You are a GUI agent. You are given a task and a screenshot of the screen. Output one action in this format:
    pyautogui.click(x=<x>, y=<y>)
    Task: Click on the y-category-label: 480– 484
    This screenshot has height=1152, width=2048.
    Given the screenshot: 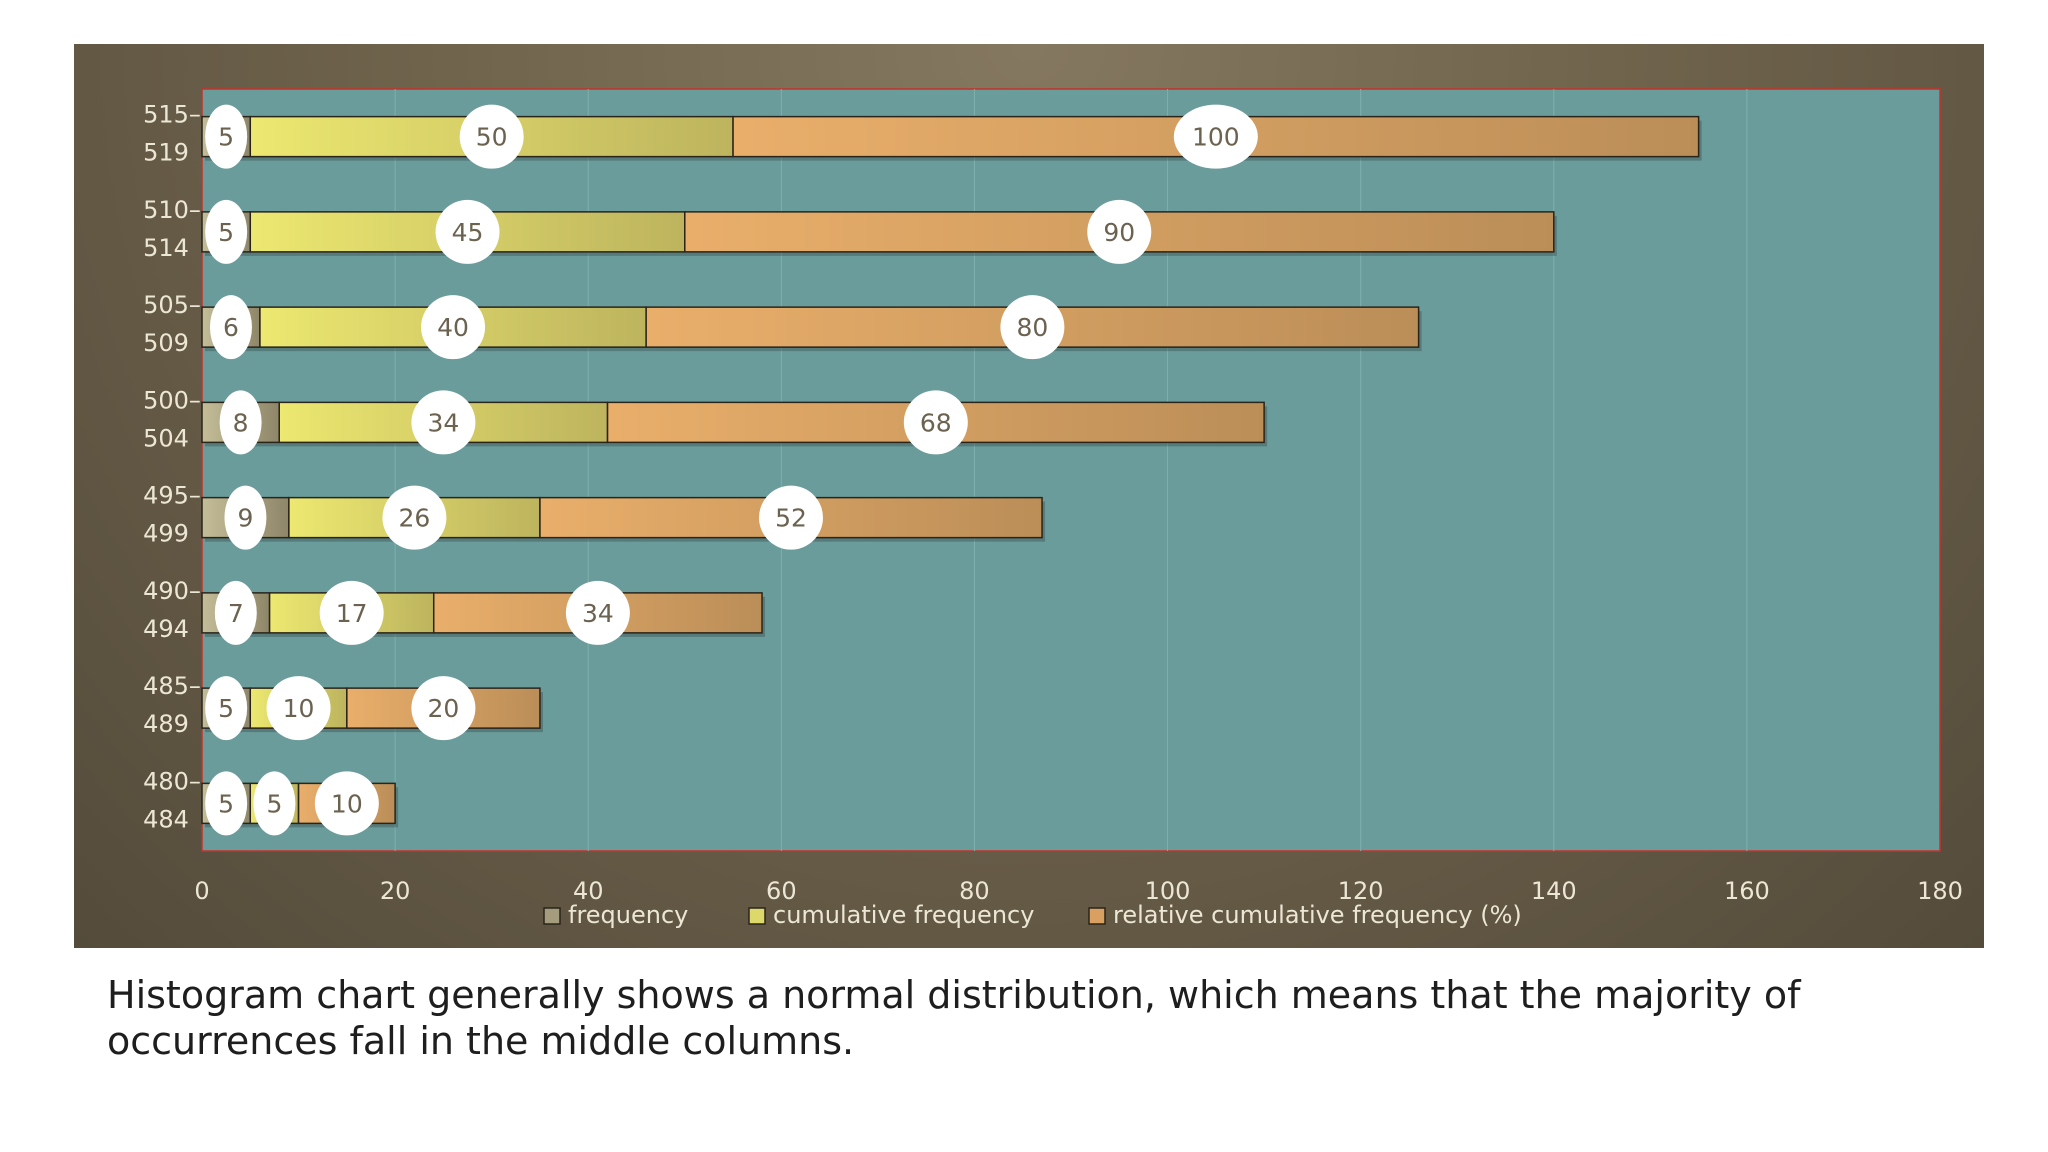 What is the action you would take?
    pyautogui.click(x=172, y=800)
    